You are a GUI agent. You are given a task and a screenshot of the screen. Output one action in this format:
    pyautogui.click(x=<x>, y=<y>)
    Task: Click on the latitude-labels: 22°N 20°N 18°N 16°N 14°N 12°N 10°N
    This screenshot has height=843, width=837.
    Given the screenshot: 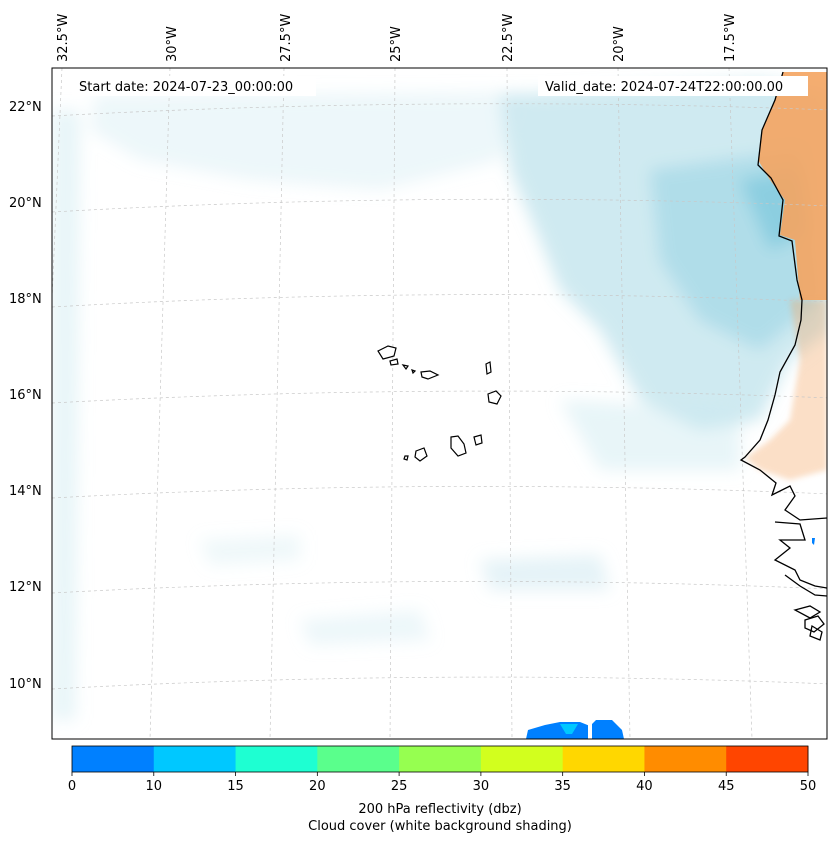 What is the action you would take?
    pyautogui.click(x=25, y=396)
    